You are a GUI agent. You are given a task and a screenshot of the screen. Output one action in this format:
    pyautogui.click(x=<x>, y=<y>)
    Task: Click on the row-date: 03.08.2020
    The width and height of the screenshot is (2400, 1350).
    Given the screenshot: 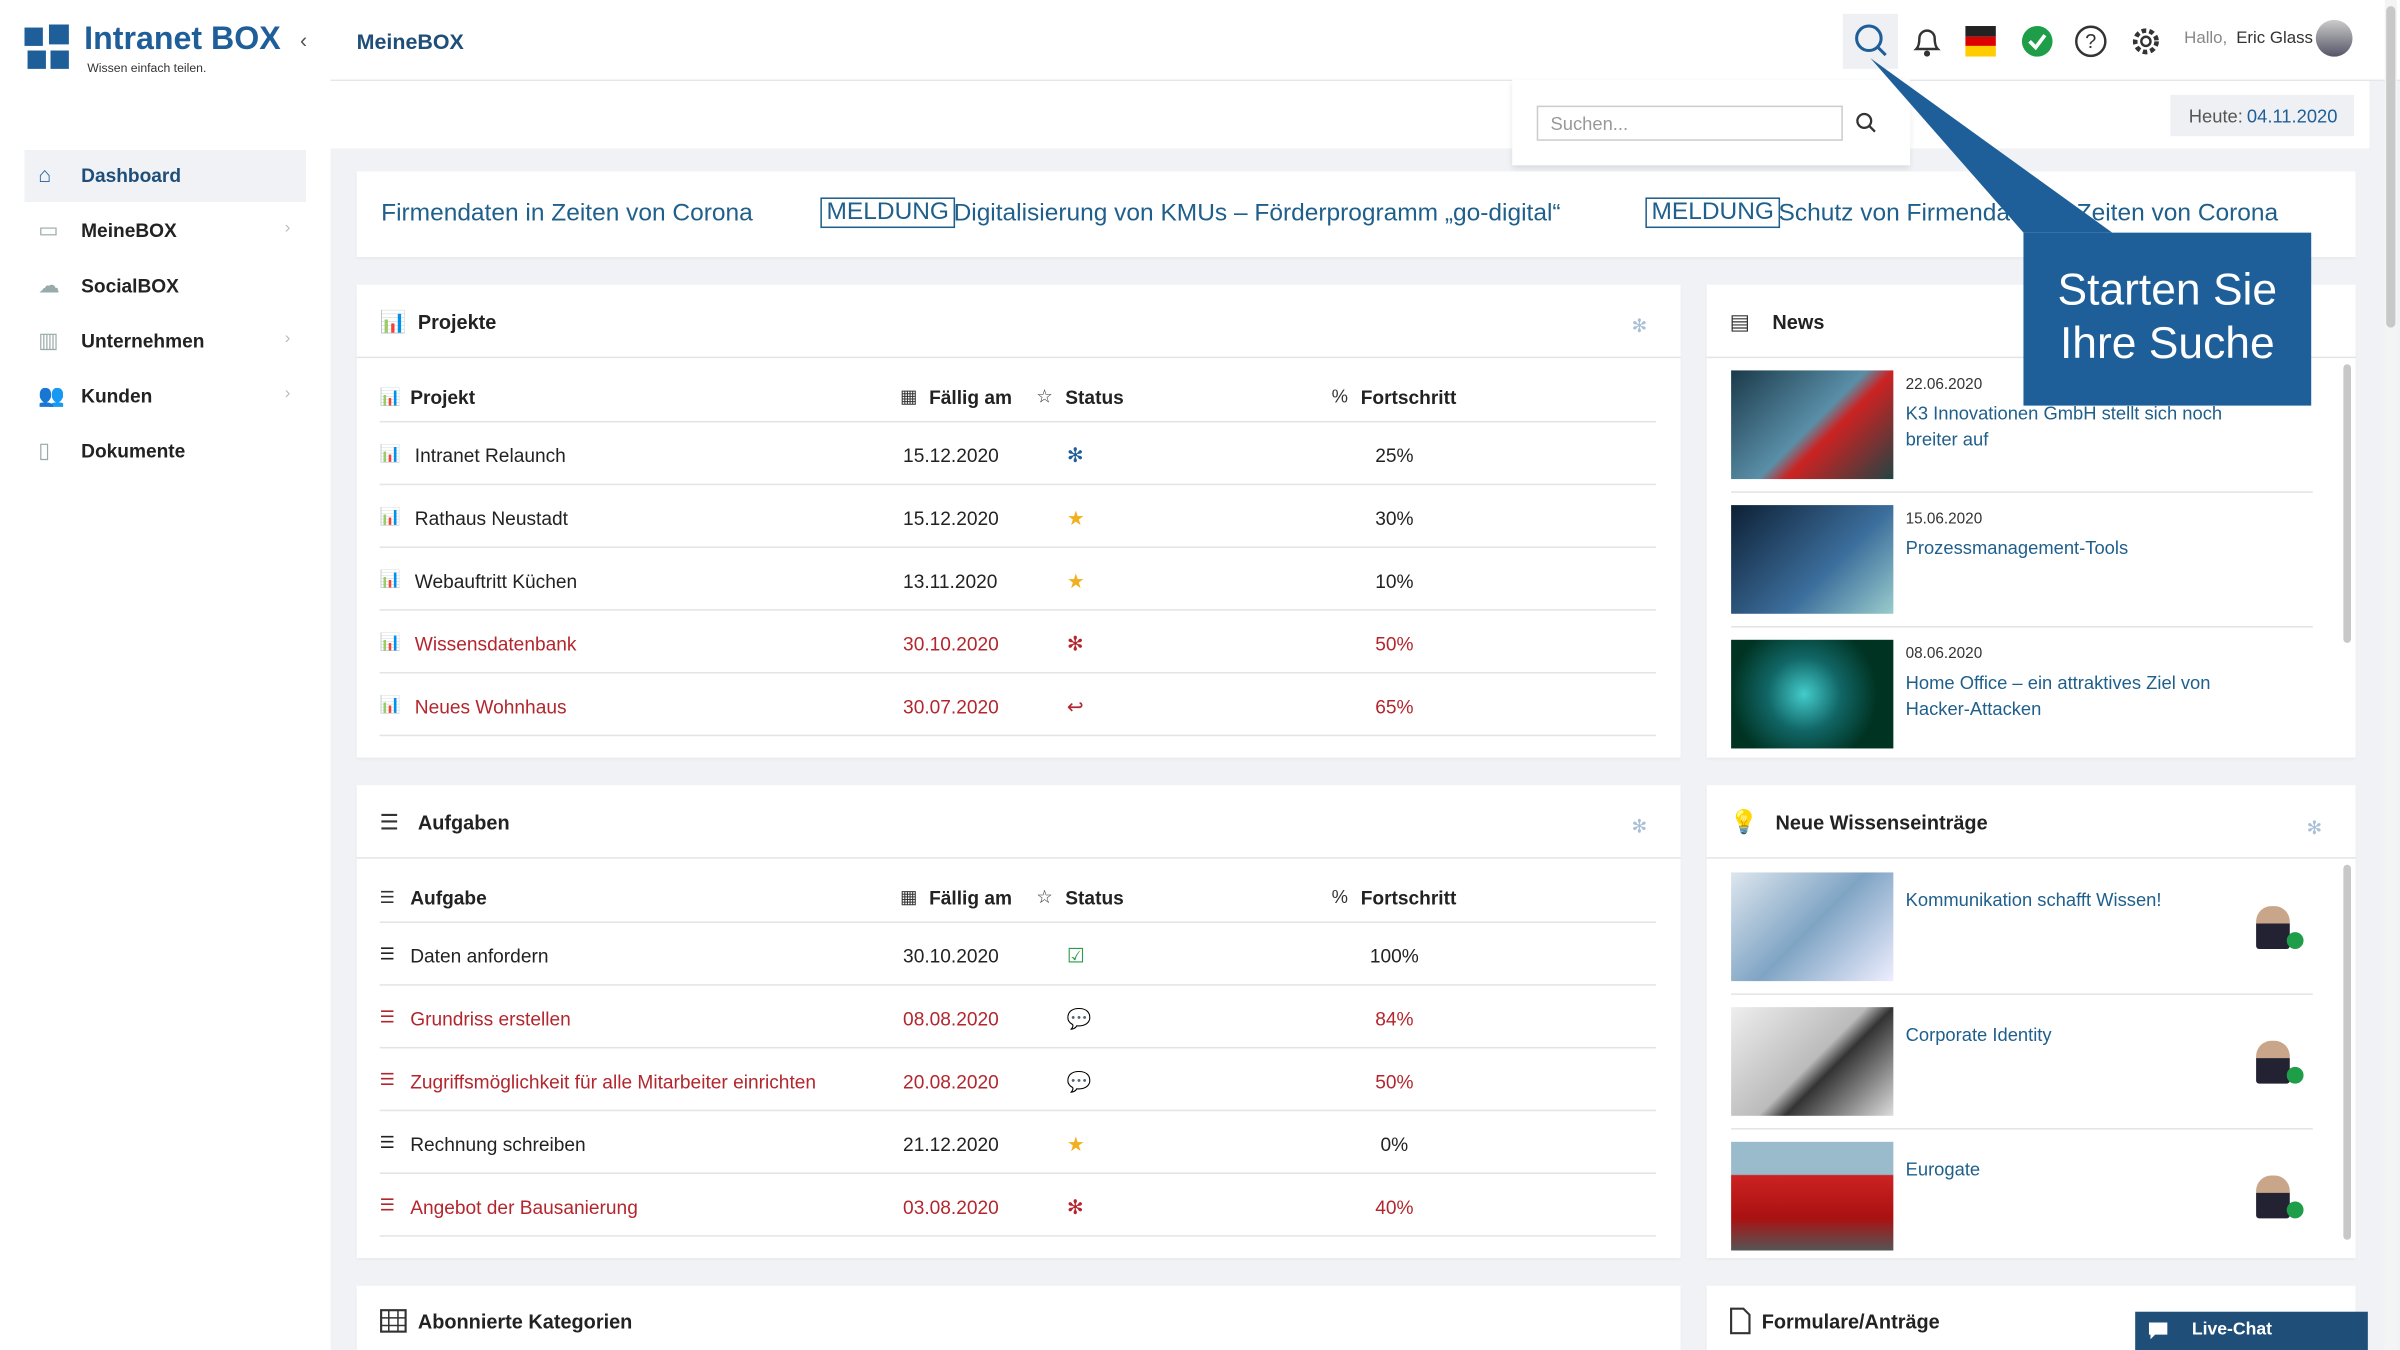 What is the action you would take?
    pyautogui.click(x=951, y=1207)
    